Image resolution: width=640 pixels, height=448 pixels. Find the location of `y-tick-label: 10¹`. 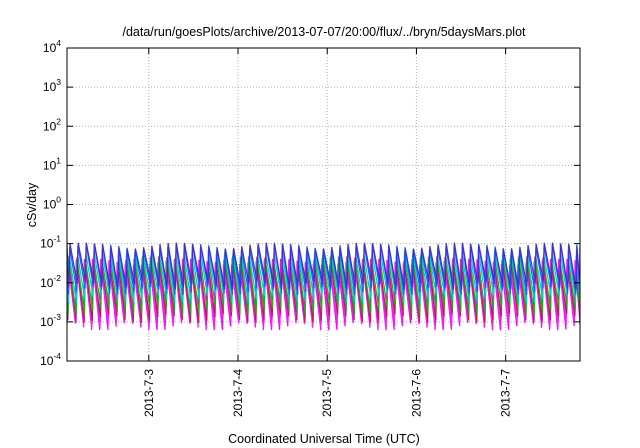

y-tick-label: 10¹ is located at coordinates (52, 163).